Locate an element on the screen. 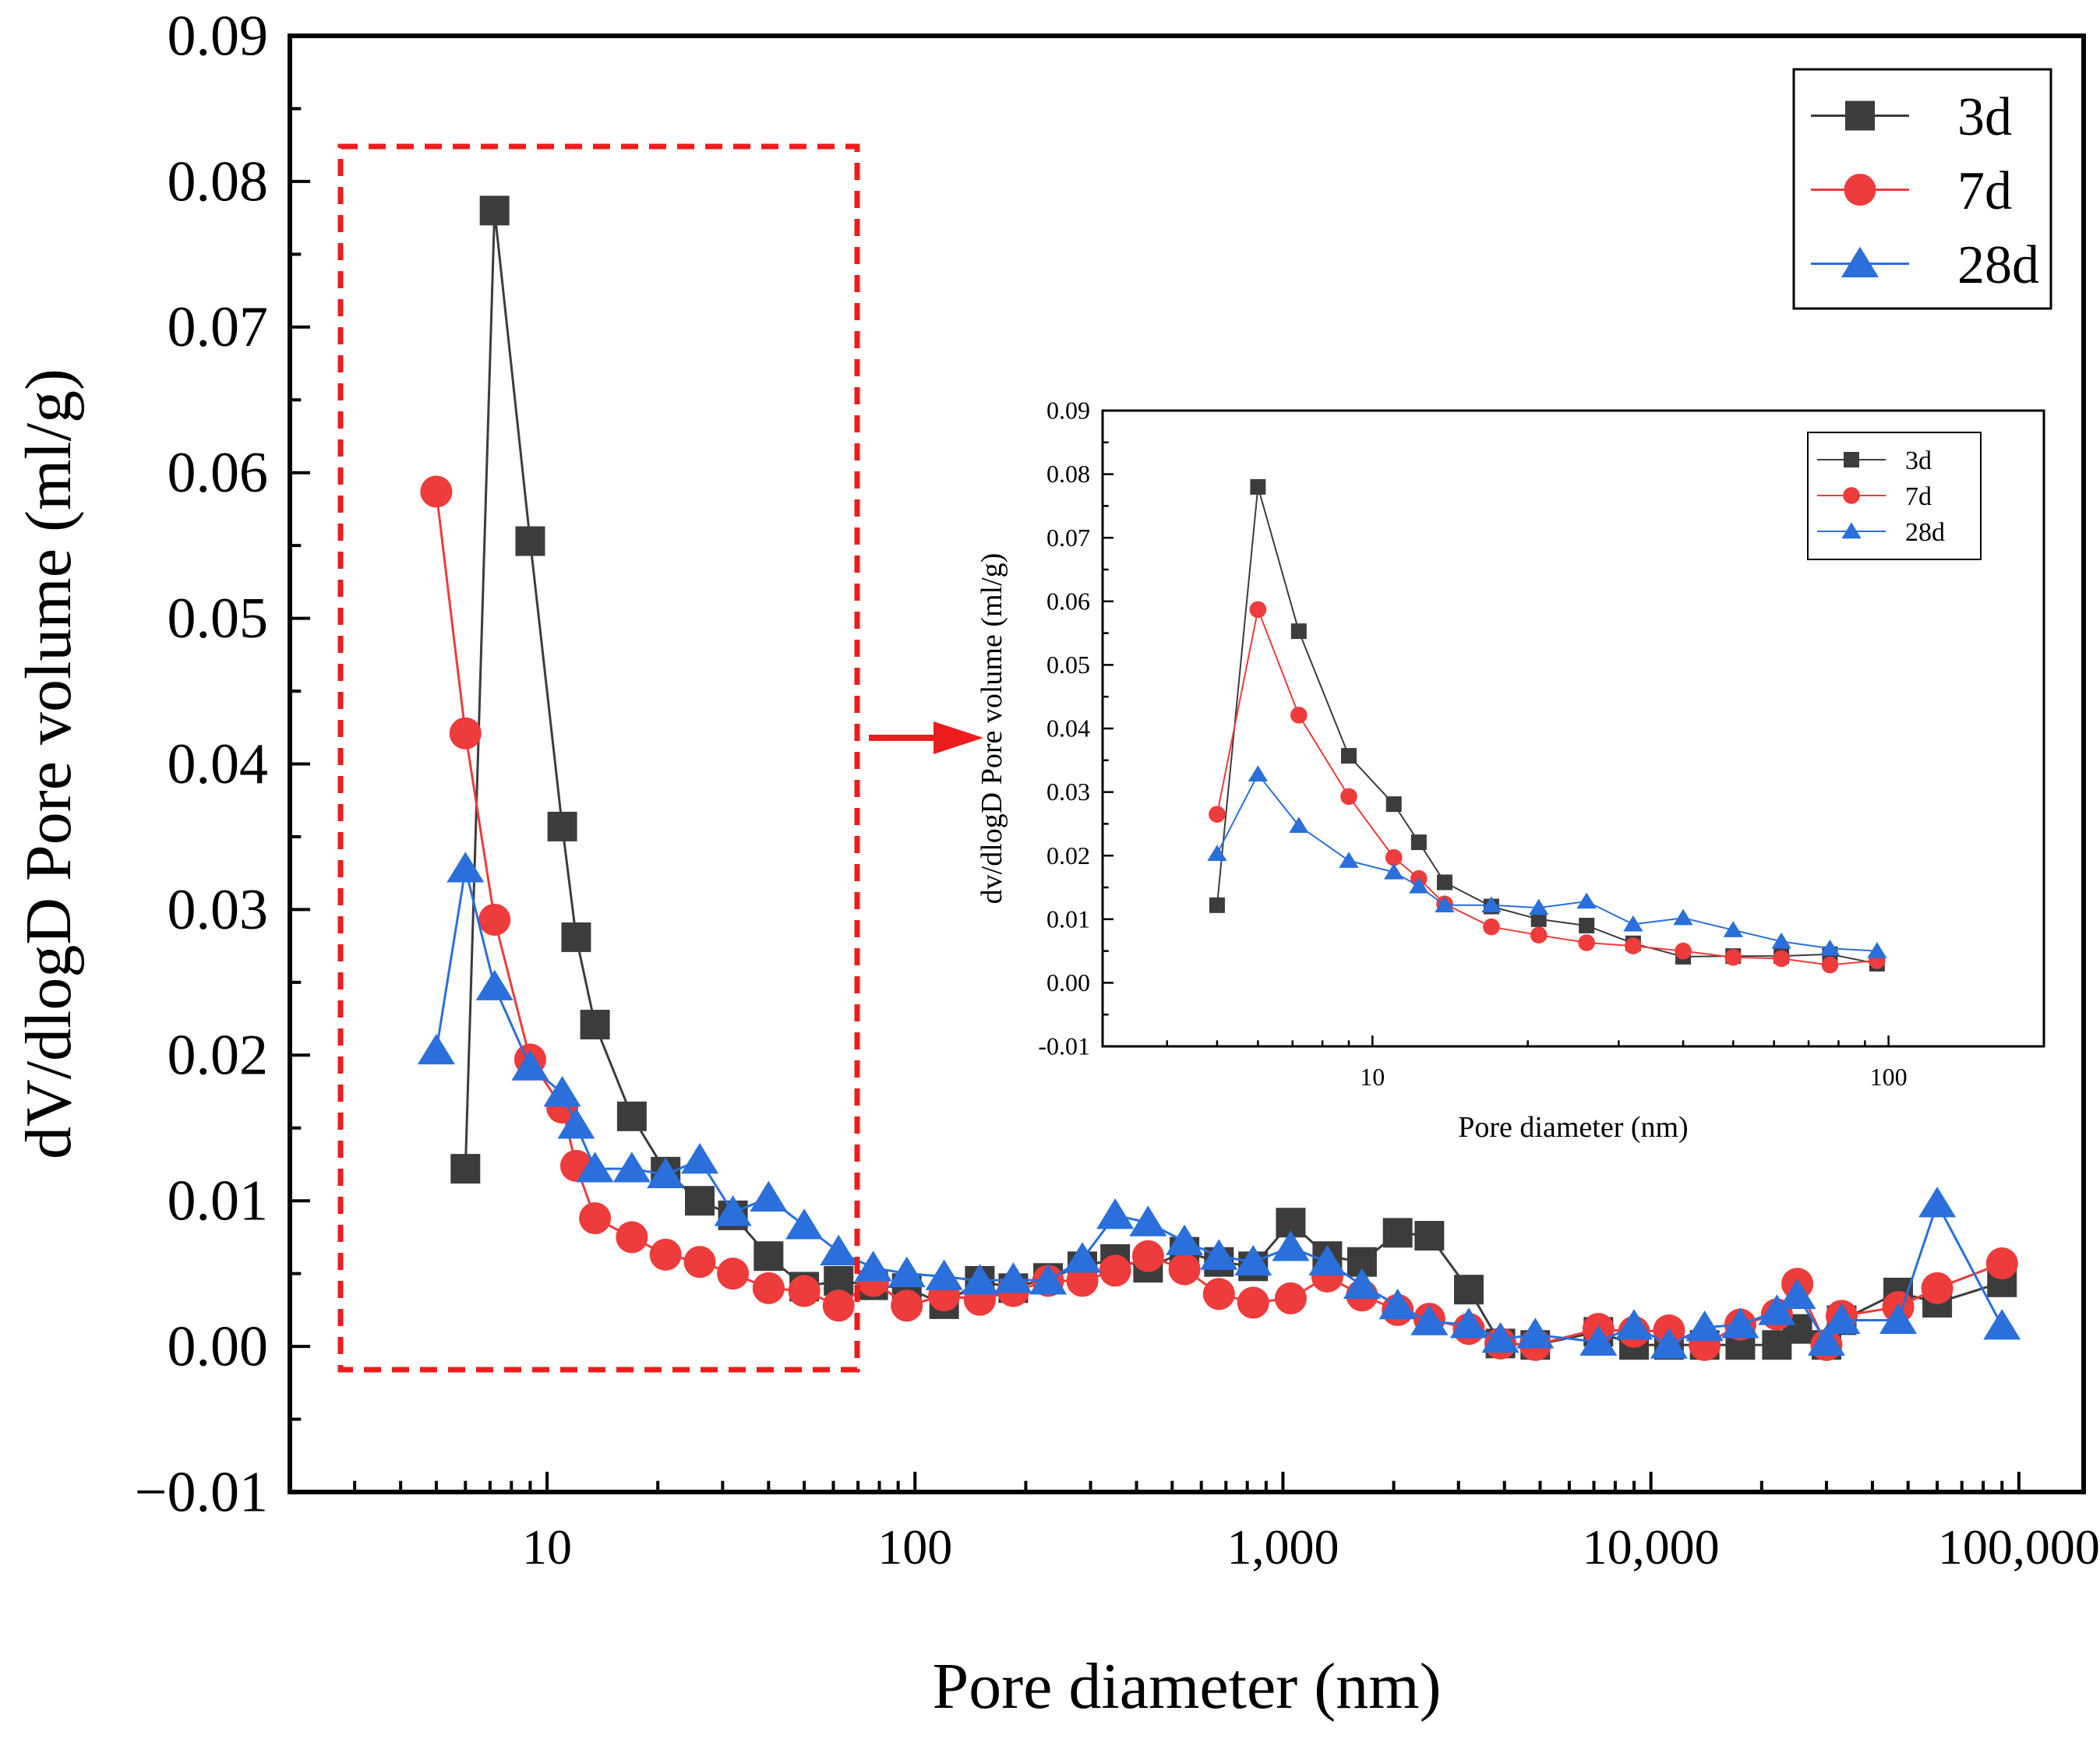 This screenshot has height=1739, width=2100. y-tick-label: 0.01 is located at coordinates (219, 1201).